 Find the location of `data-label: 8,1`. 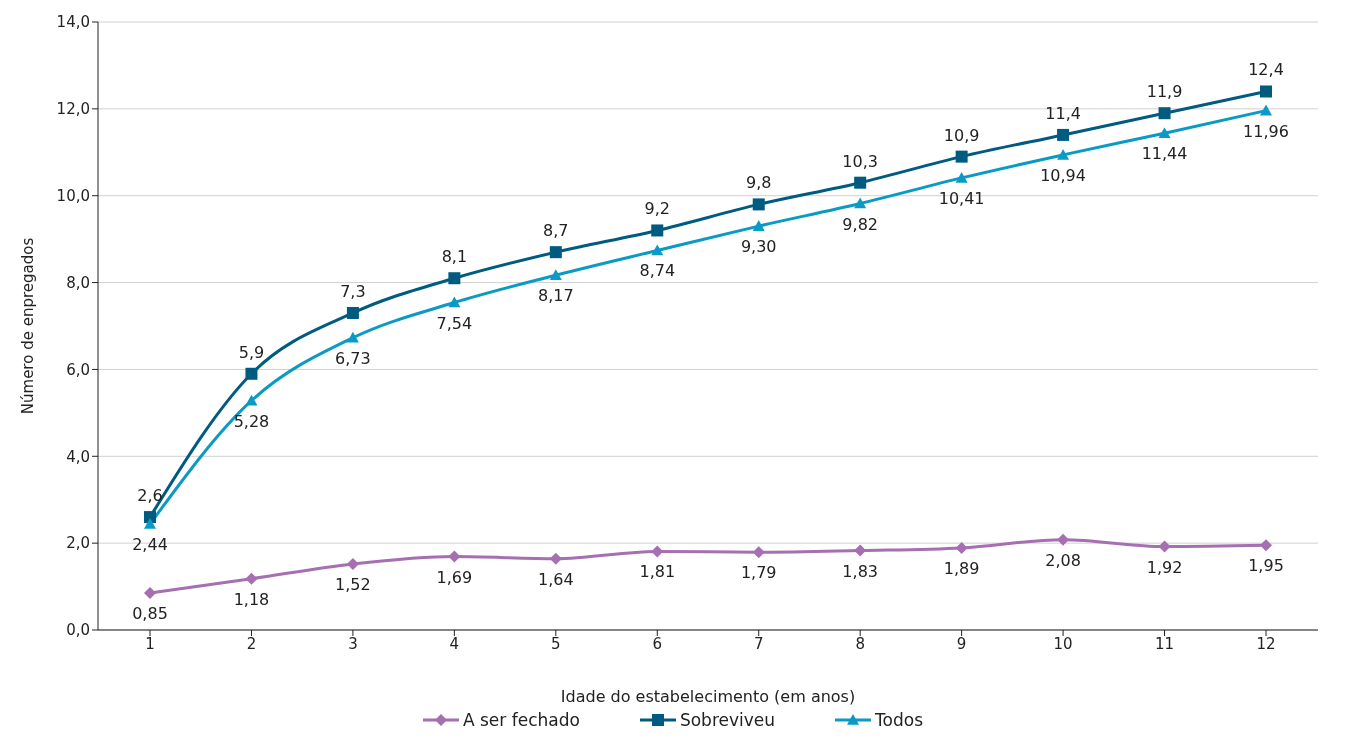

data-label: 8,1 is located at coordinates (454, 257).